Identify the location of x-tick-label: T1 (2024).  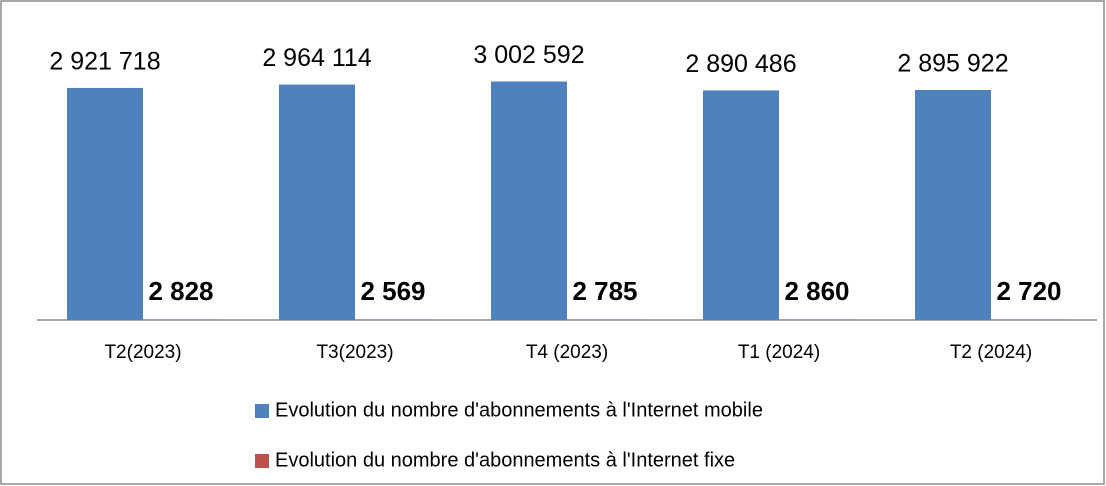
(779, 352).